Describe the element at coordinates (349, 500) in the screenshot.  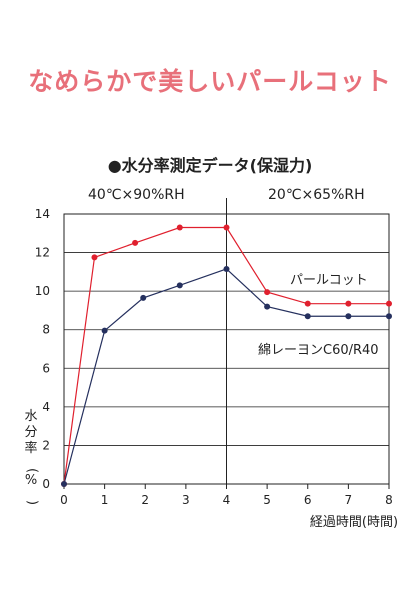
I see `x-tick-label: 7` at that location.